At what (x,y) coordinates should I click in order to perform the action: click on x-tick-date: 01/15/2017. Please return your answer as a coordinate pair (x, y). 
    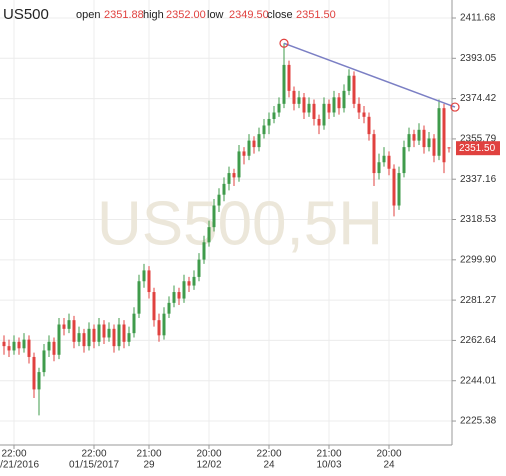
    Looking at the image, I should click on (94, 465).